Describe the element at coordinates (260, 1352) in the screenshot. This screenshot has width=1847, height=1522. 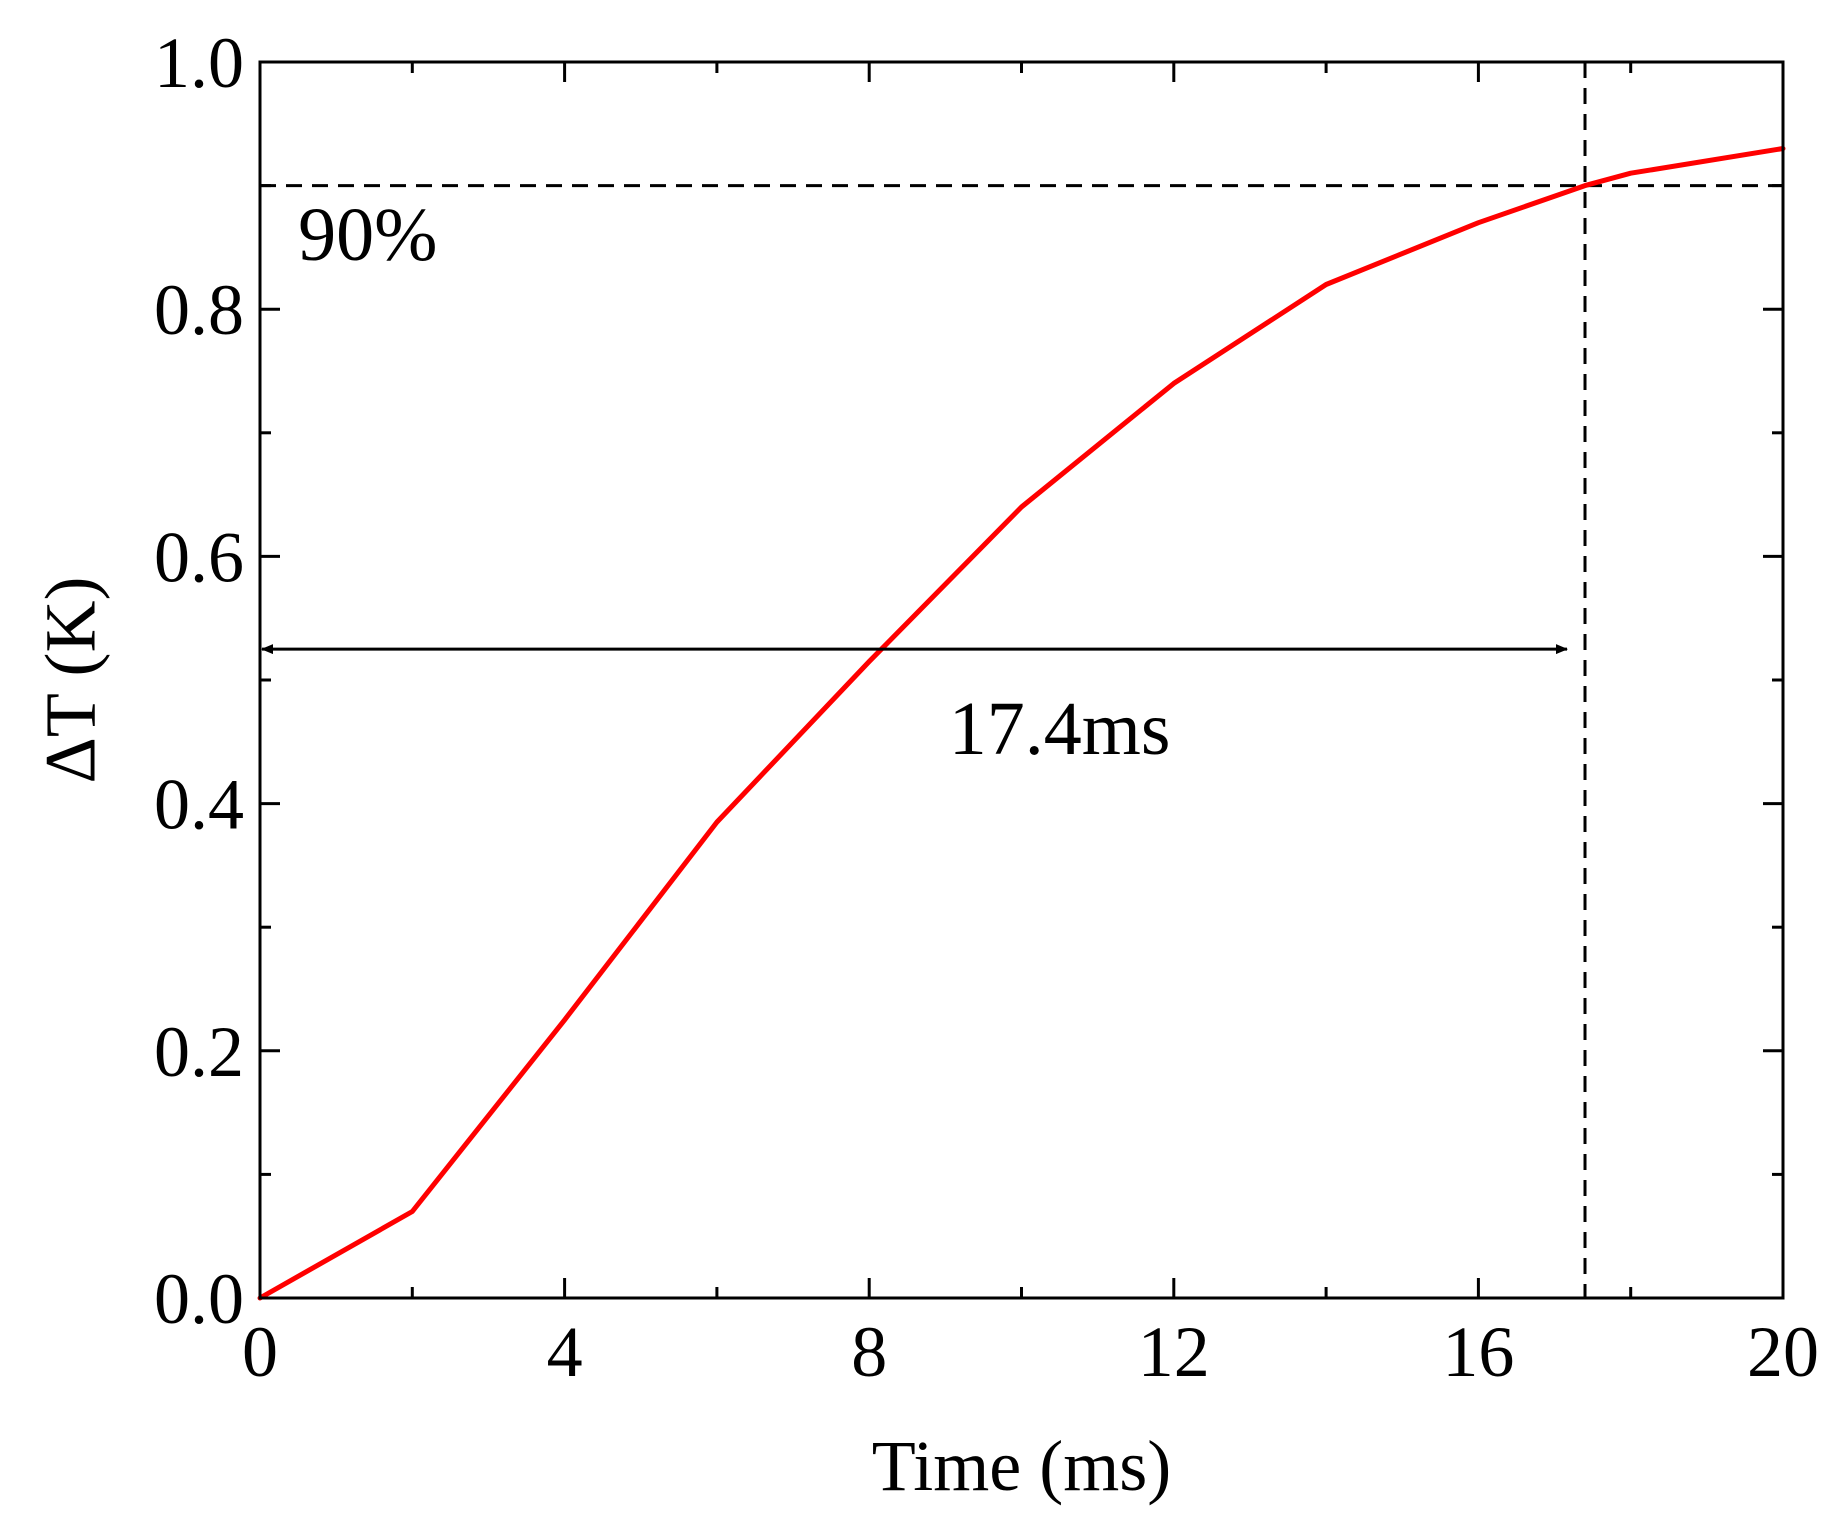
I see `x-tick-label: 0` at that location.